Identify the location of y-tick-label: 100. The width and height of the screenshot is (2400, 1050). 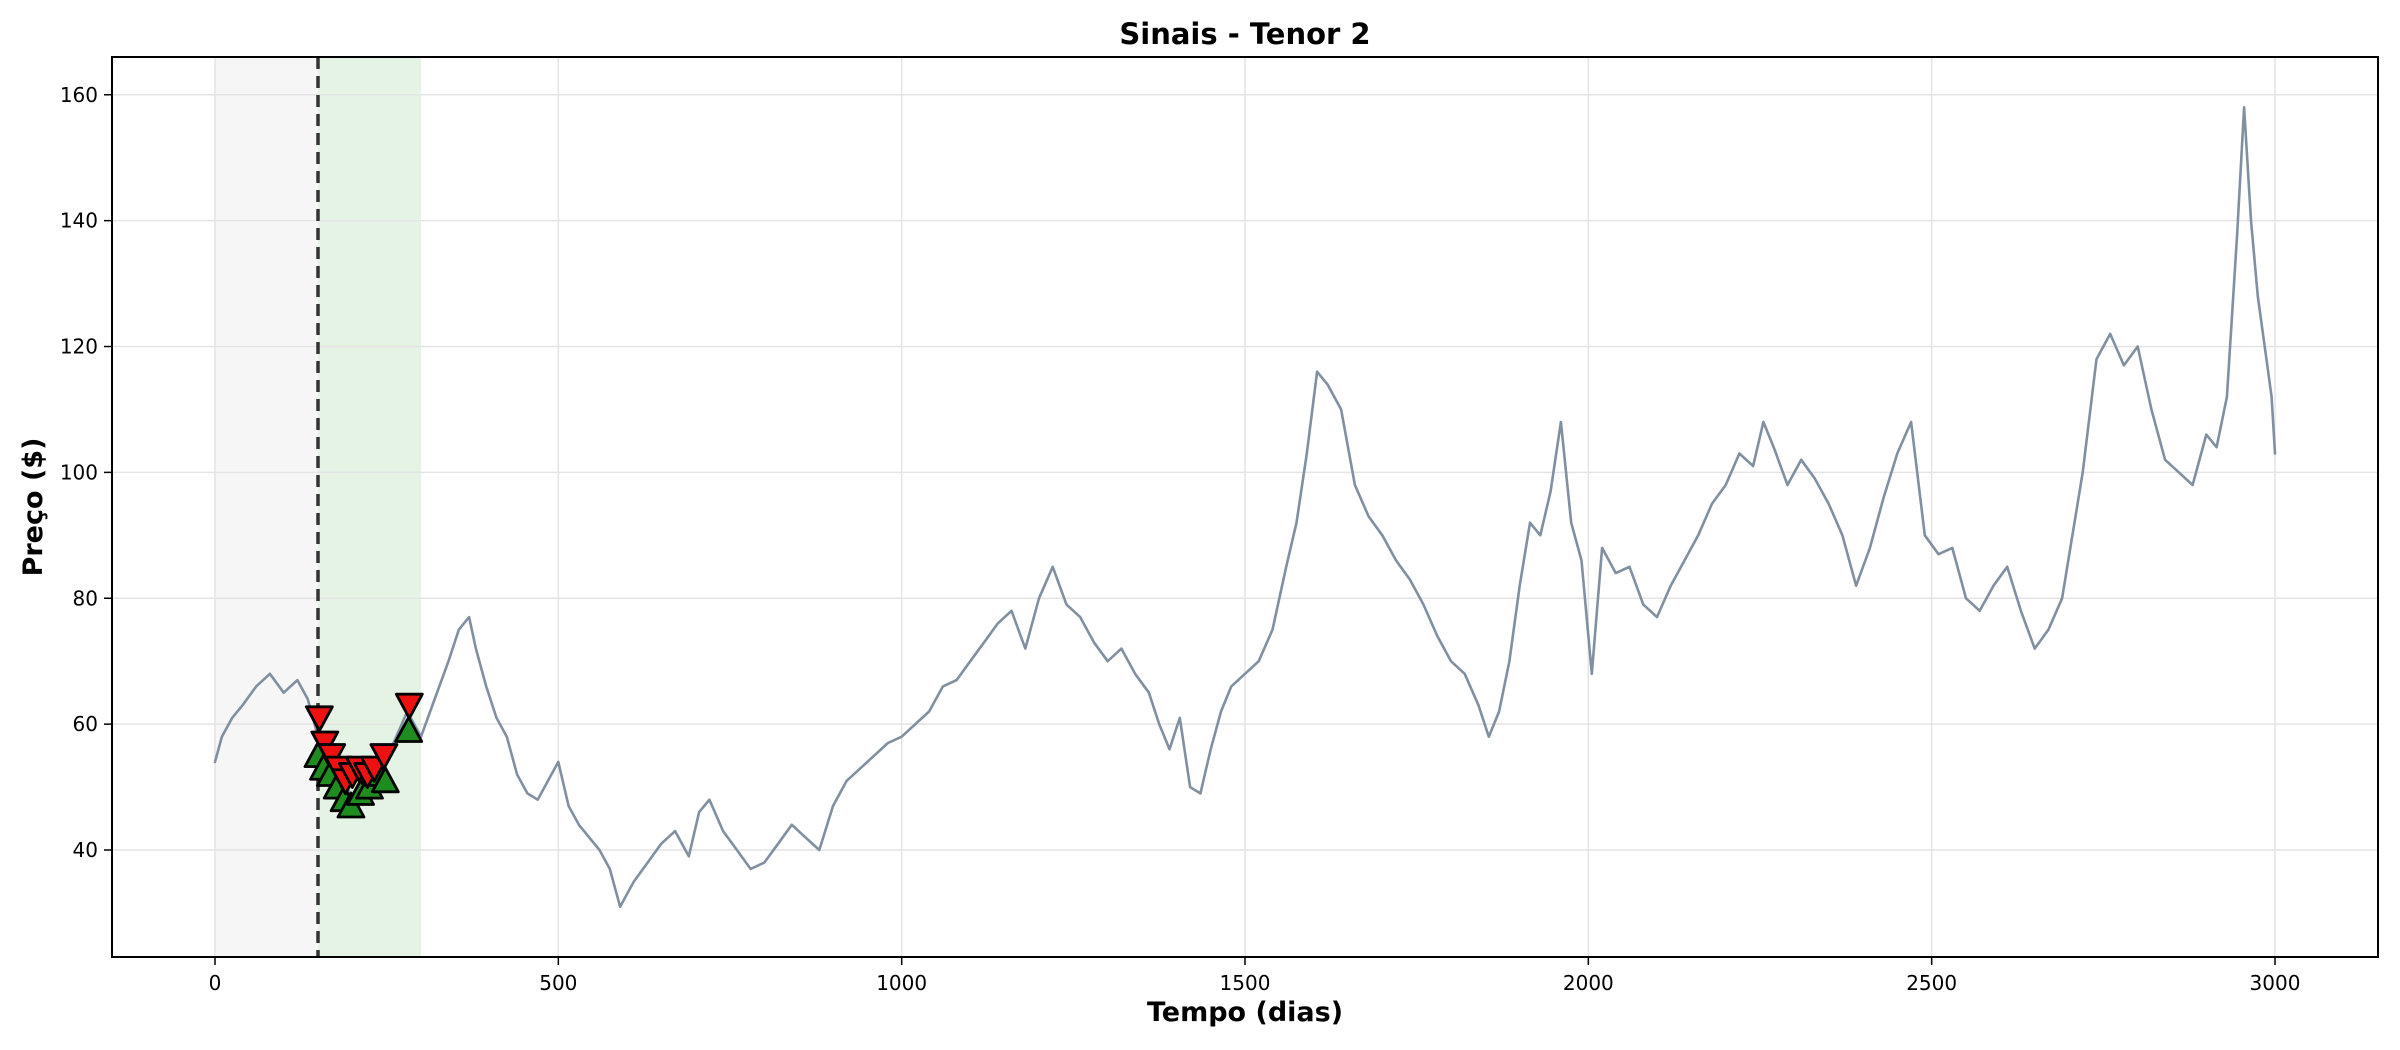
(79, 472).